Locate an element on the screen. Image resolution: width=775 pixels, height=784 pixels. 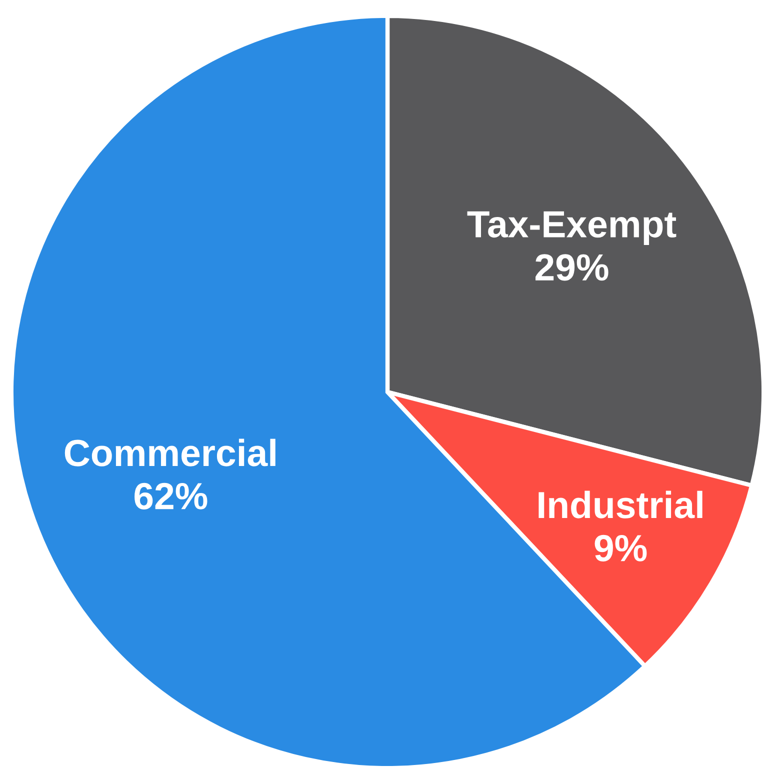
data-label: 62% is located at coordinates (171, 496).